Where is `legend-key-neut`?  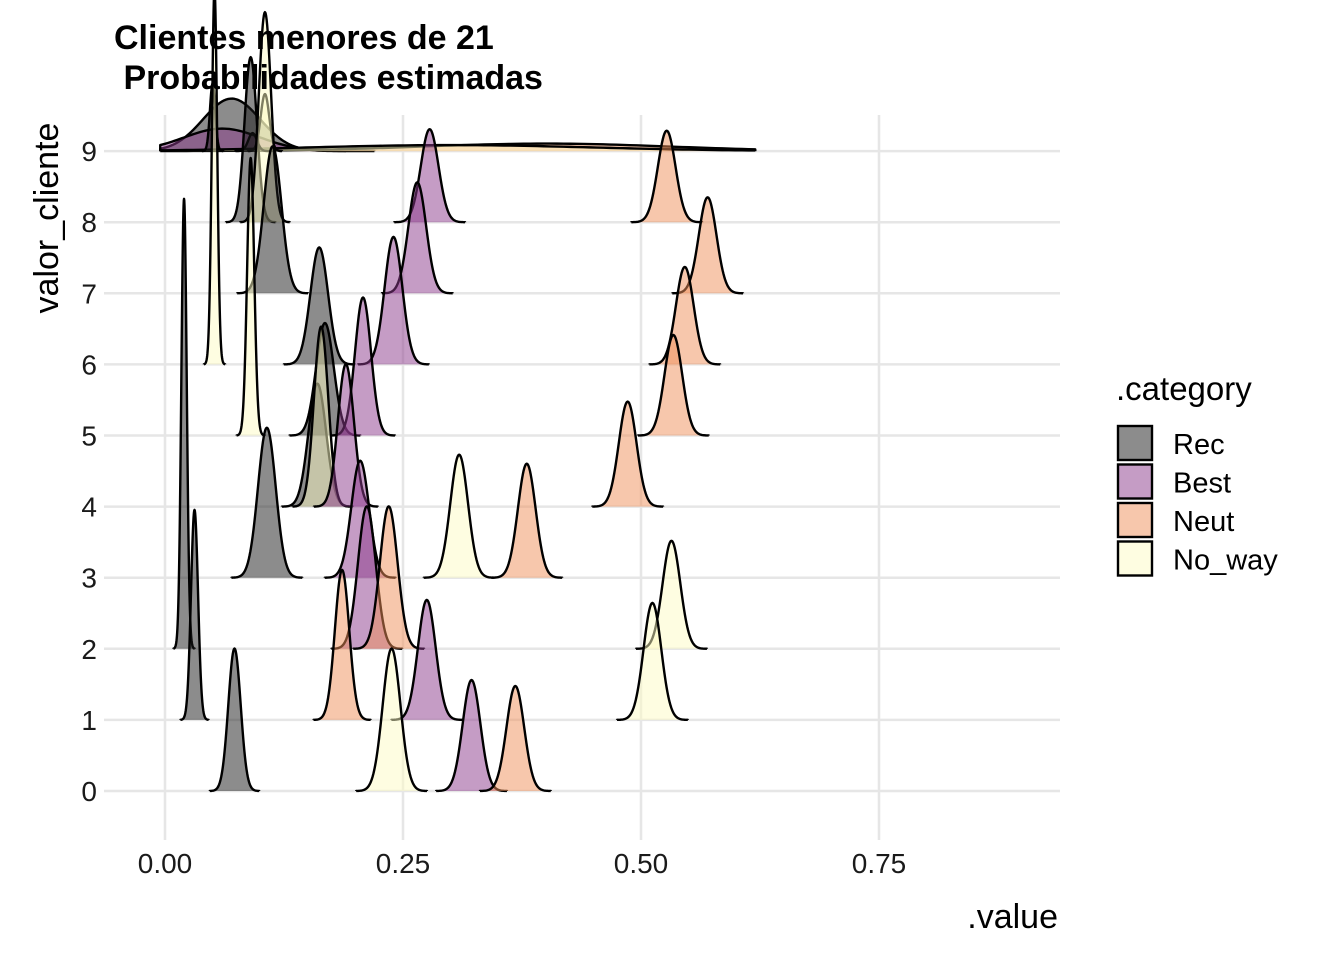
legend-key-neut is located at coordinates (1135, 520).